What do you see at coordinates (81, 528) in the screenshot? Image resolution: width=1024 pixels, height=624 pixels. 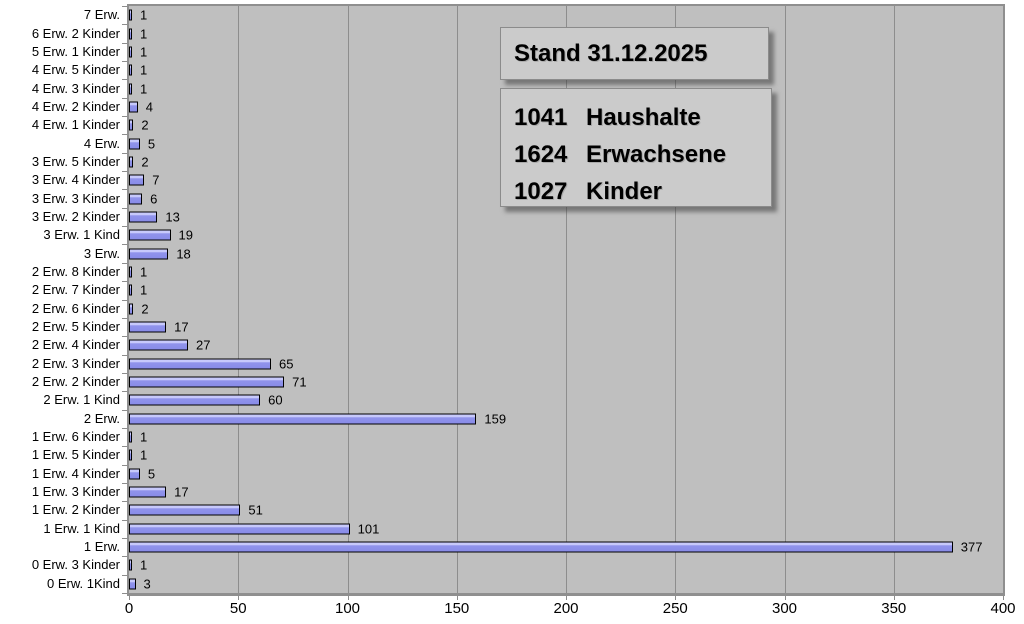 I see `category-label: 1 Erw. 1 Kind` at bounding box center [81, 528].